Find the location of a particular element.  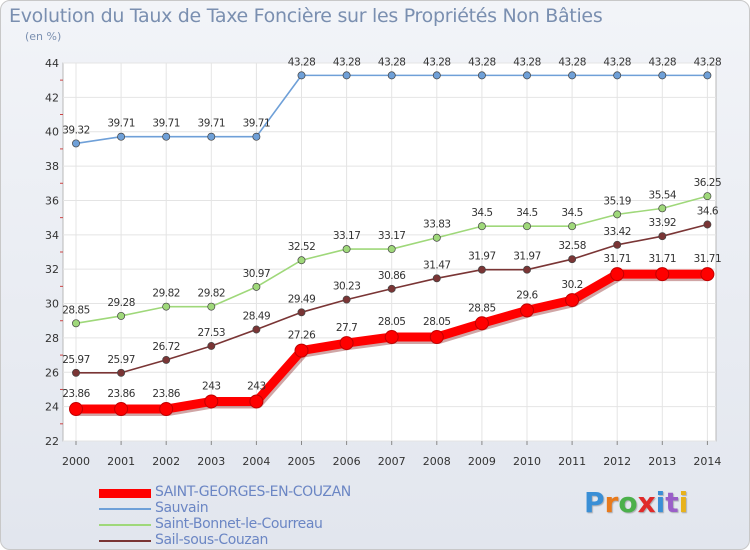

data-label: 30.86 is located at coordinates (392, 276).